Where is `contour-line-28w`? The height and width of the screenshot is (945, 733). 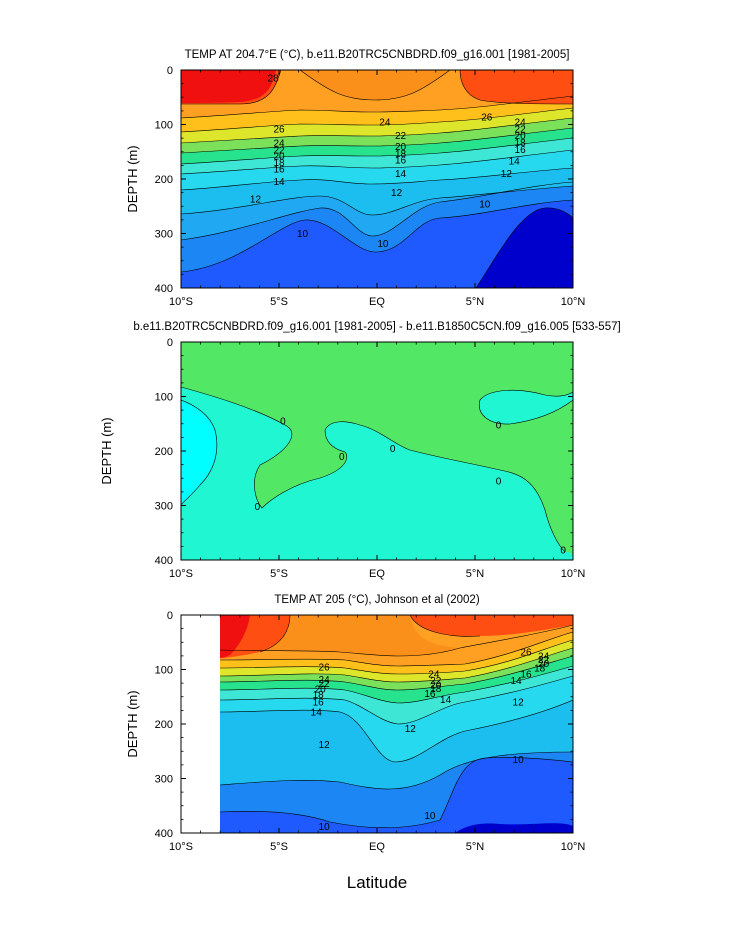
contour-line-28w is located at coordinates (231, 87).